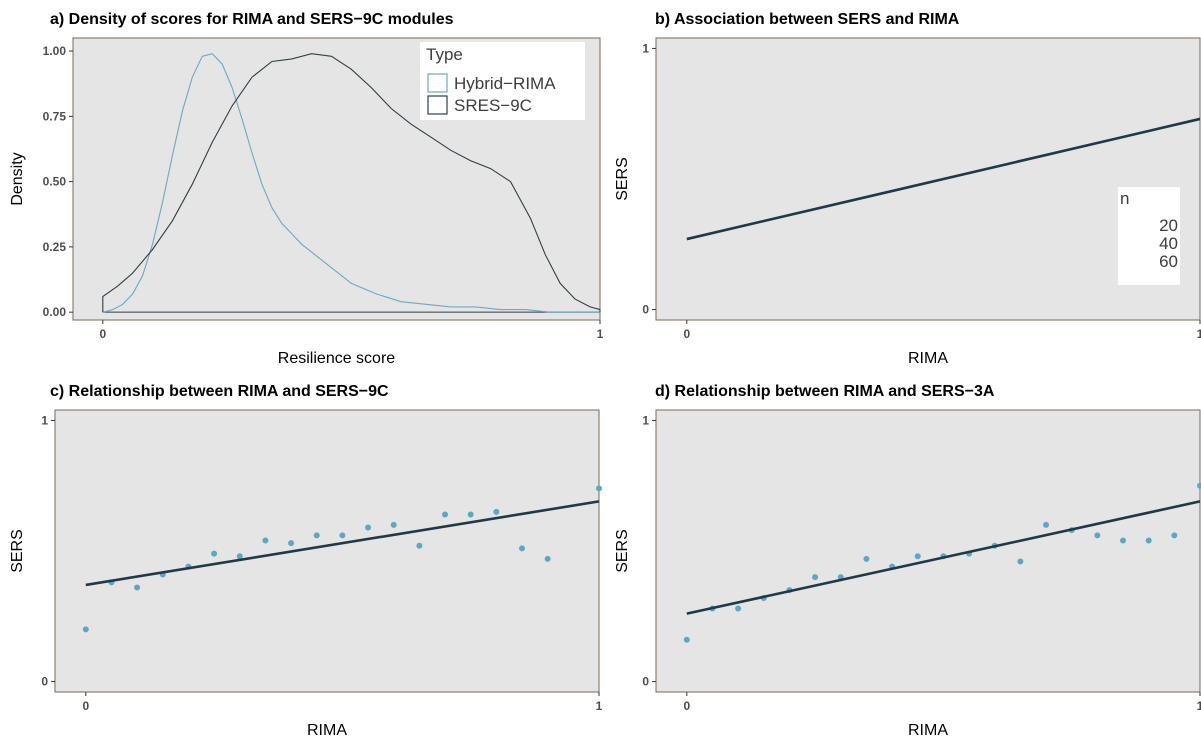 Image resolution: width=1201 pixels, height=740 pixels. Describe the element at coordinates (55, 51) in the screenshot. I see `y-tick-label: 1.00` at that location.